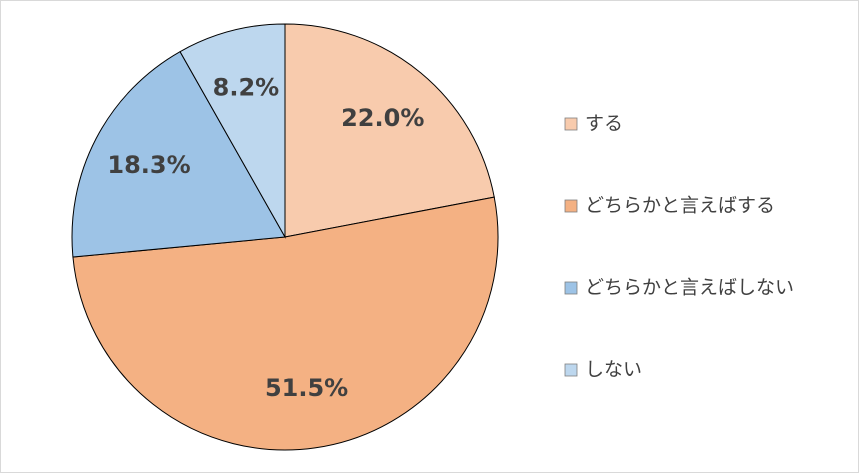 Image resolution: width=859 pixels, height=473 pixels. I want to click on legend-label: どちらかと言えばしない, so click(689, 288).